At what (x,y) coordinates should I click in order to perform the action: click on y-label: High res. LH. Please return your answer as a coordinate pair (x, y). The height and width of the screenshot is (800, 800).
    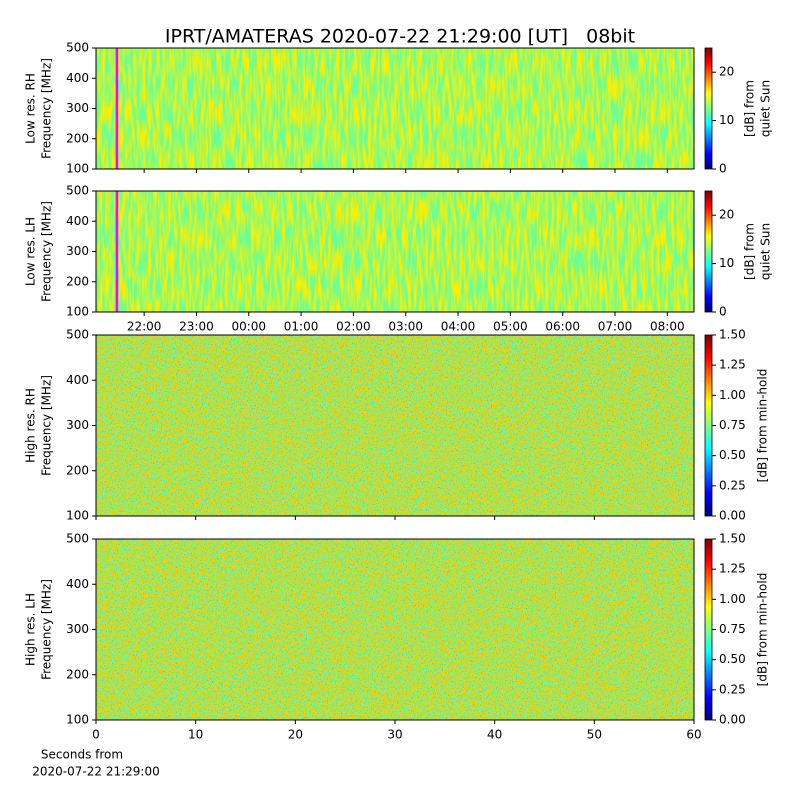
    Looking at the image, I should click on (31, 629).